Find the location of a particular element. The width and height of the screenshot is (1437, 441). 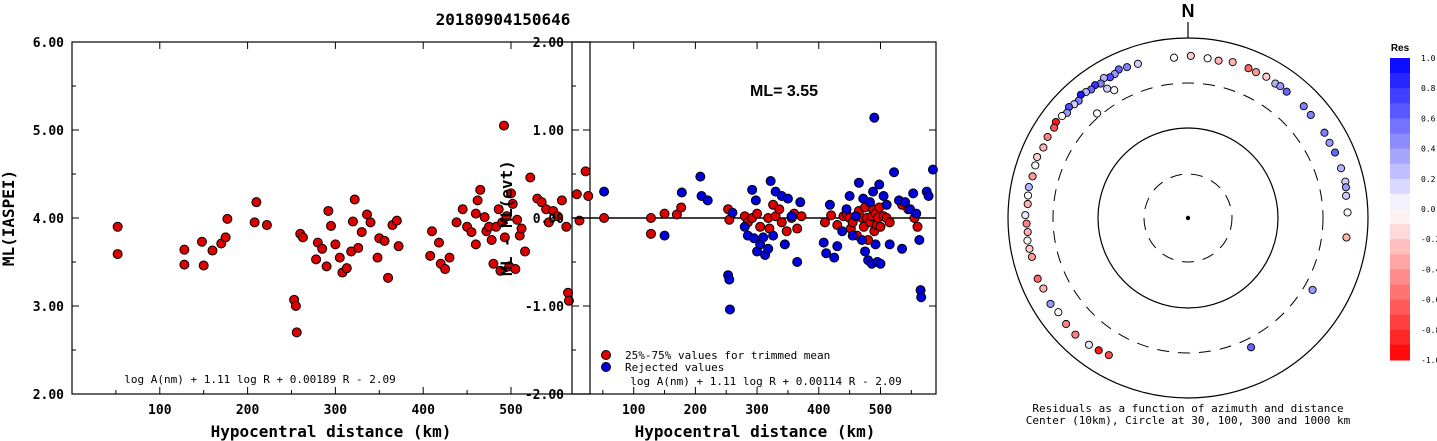

colorbar-title: Res is located at coordinates (1400, 48).